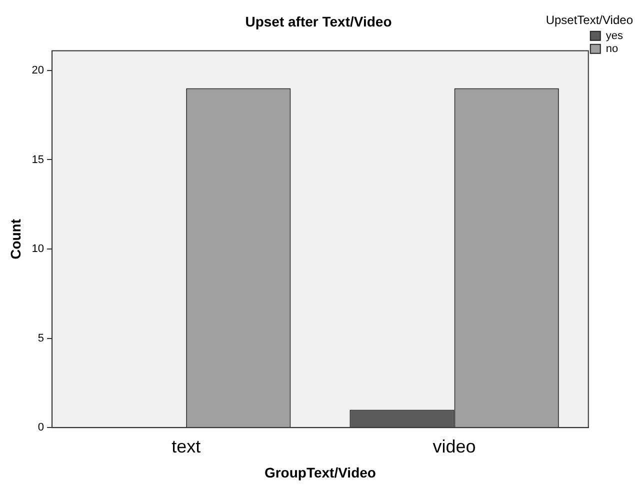  I want to click on y-tick-label: 0, so click(41, 428).